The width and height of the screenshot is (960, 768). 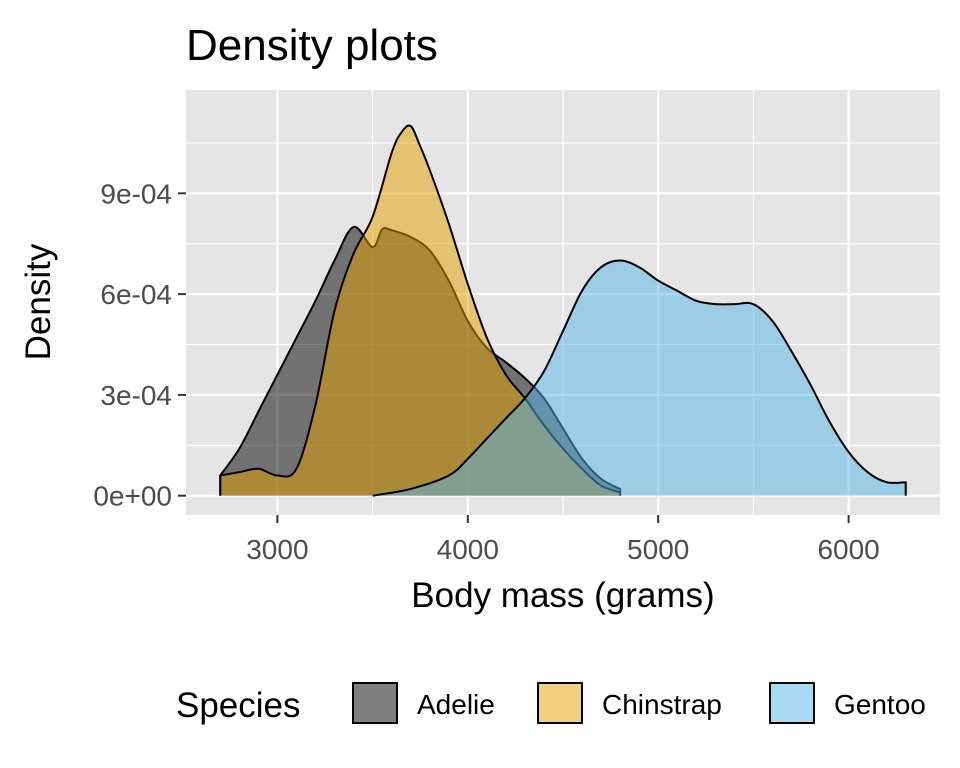 I want to click on x-tick-label: 5000, so click(x=658, y=549).